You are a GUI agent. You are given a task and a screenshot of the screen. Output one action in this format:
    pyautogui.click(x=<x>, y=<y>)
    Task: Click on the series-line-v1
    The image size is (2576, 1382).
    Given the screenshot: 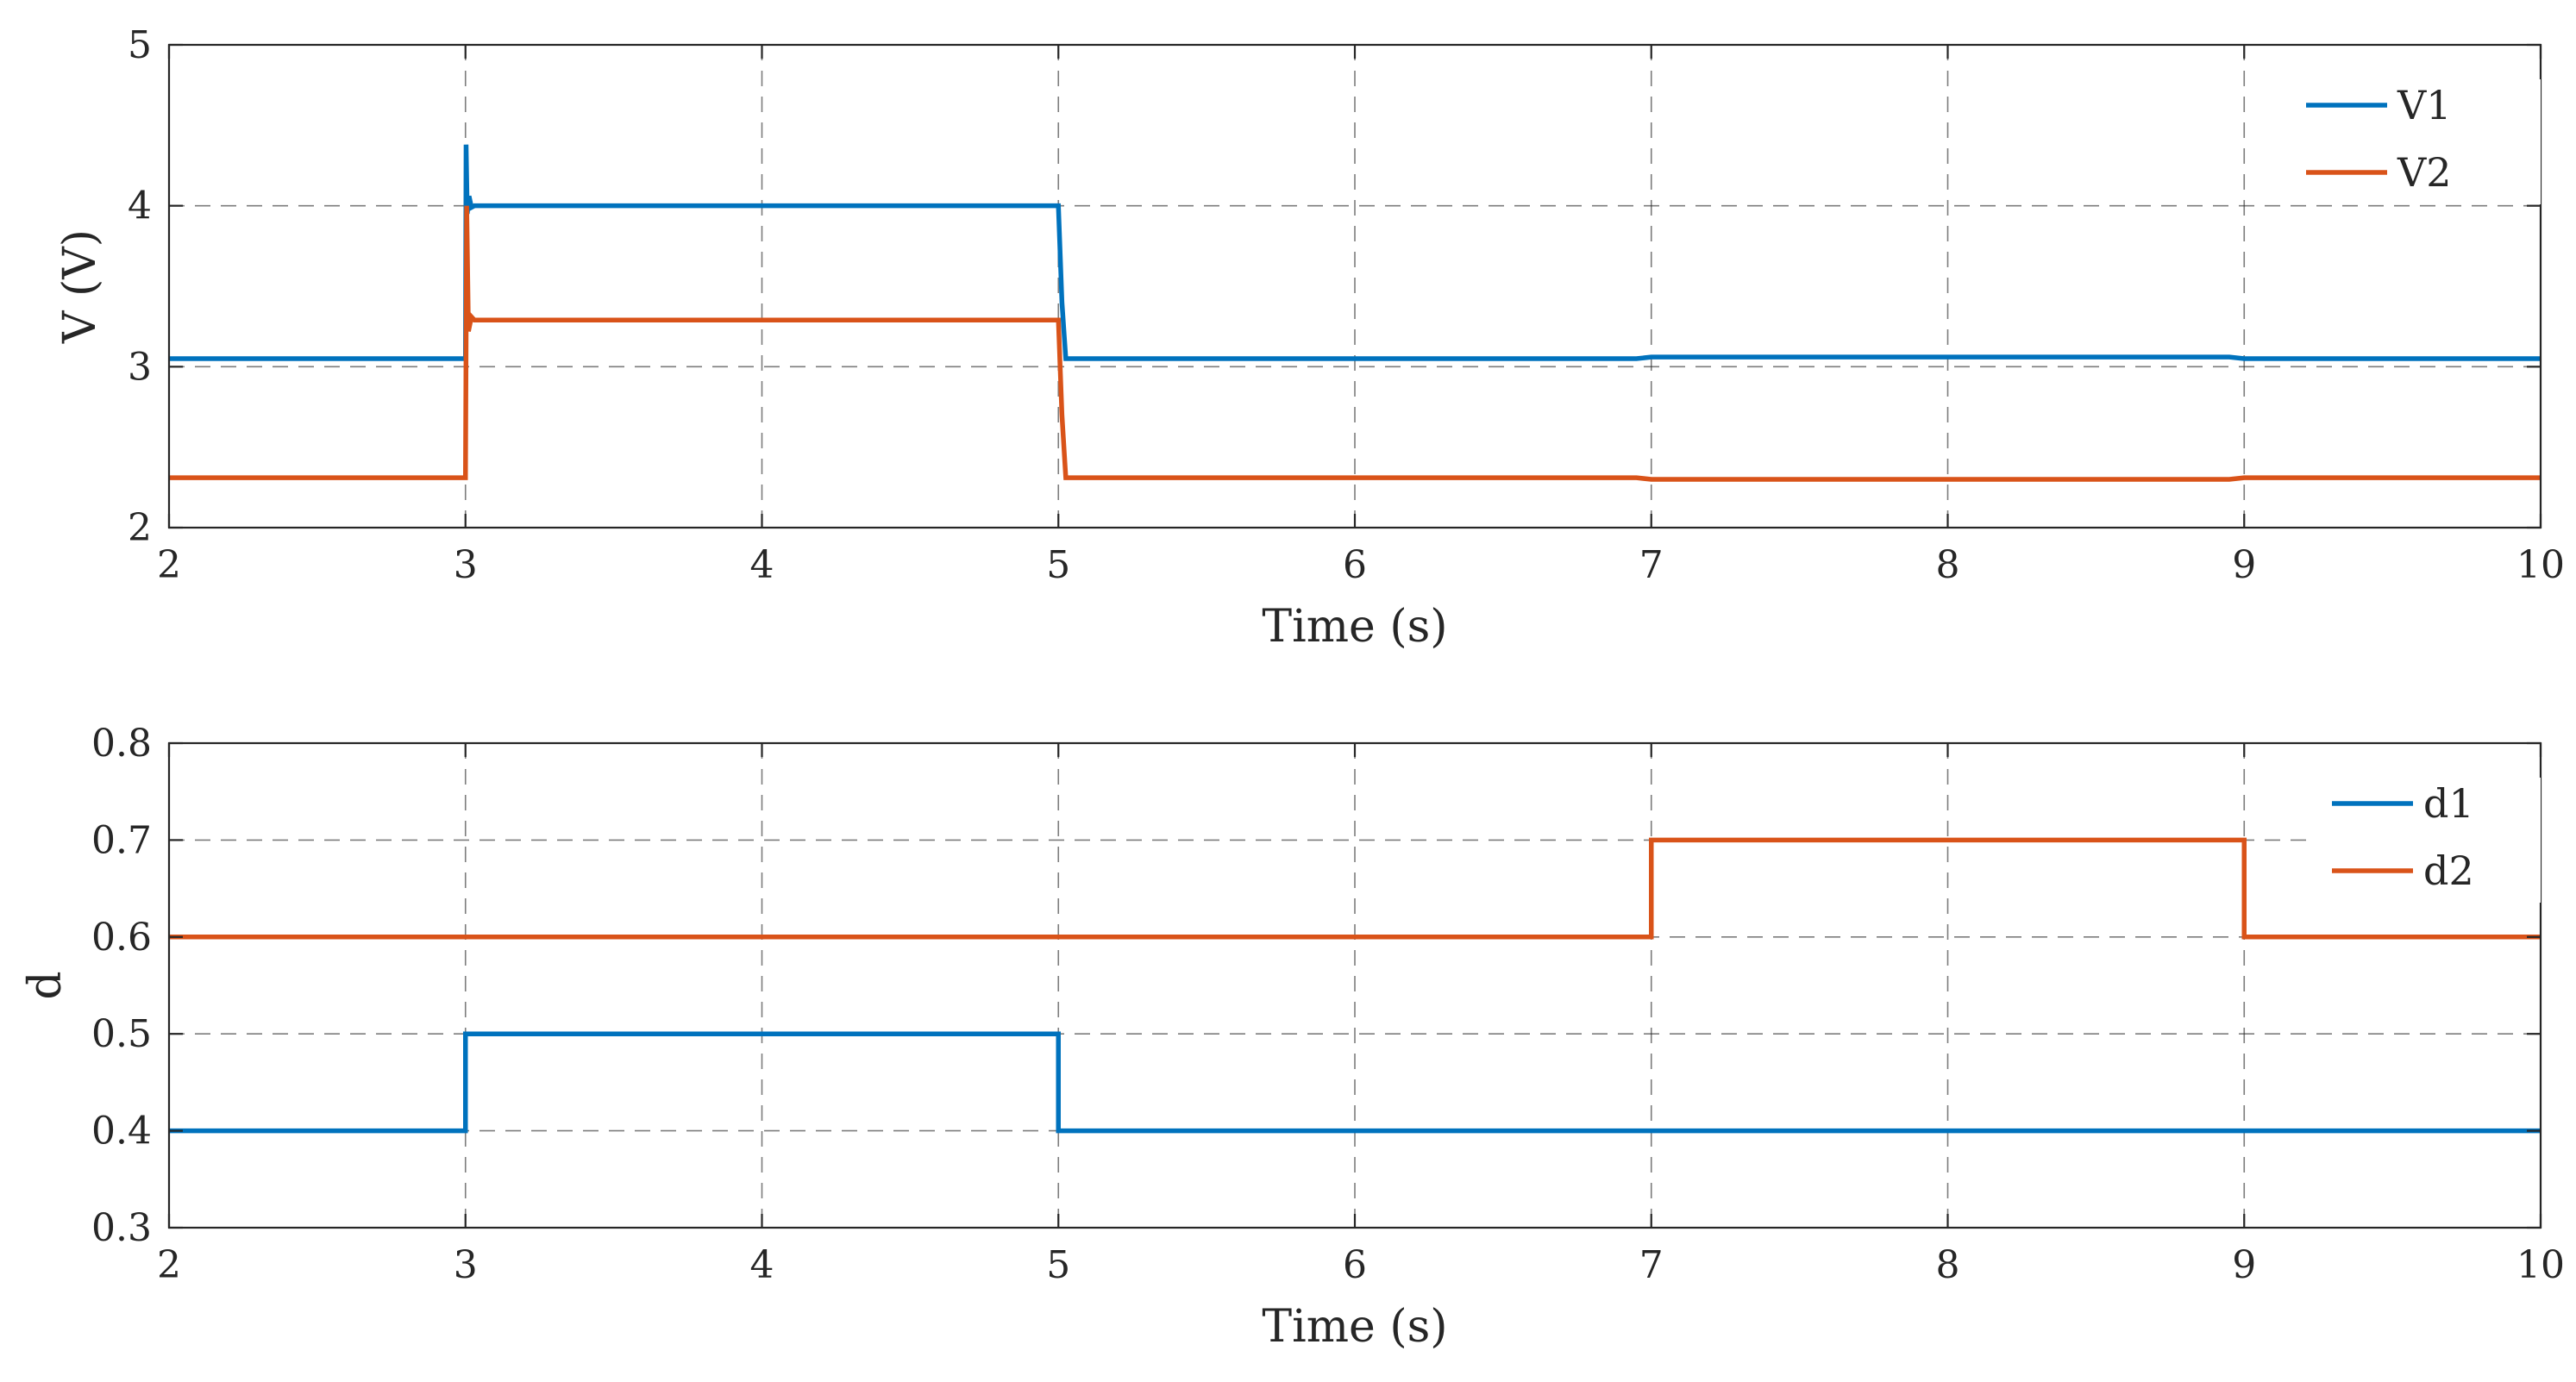 What is the action you would take?
    pyautogui.click(x=1355, y=252)
    